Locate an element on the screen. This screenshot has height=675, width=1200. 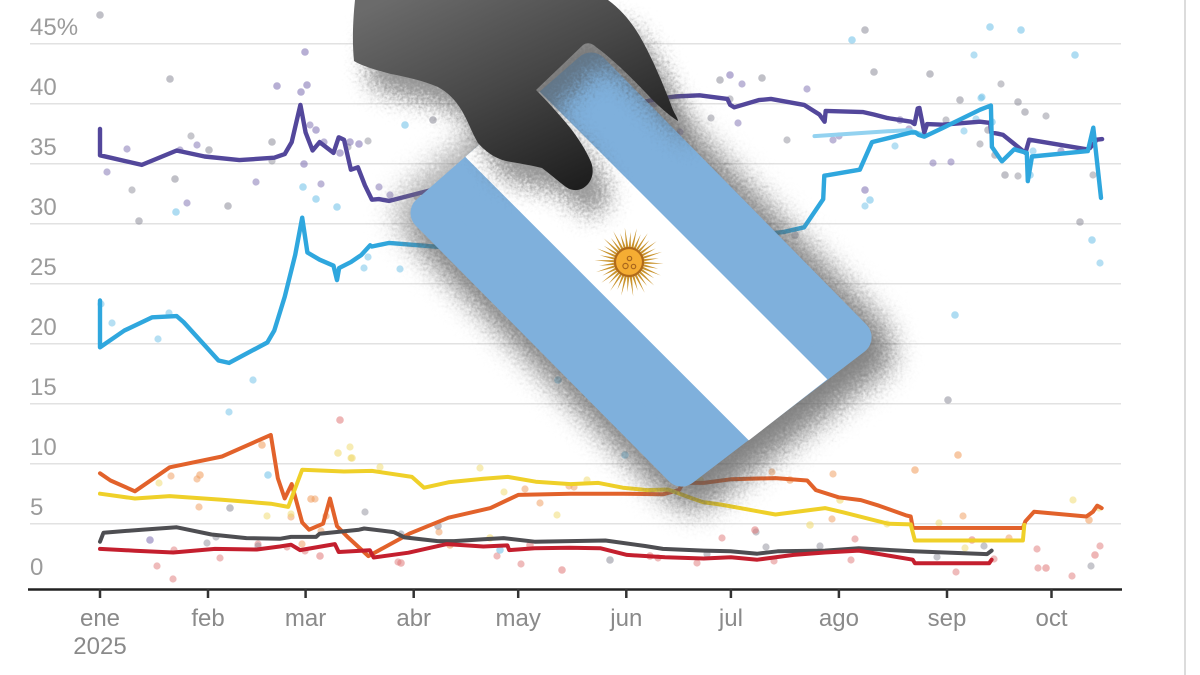
svg-text: 5 is located at coordinates (36, 507).